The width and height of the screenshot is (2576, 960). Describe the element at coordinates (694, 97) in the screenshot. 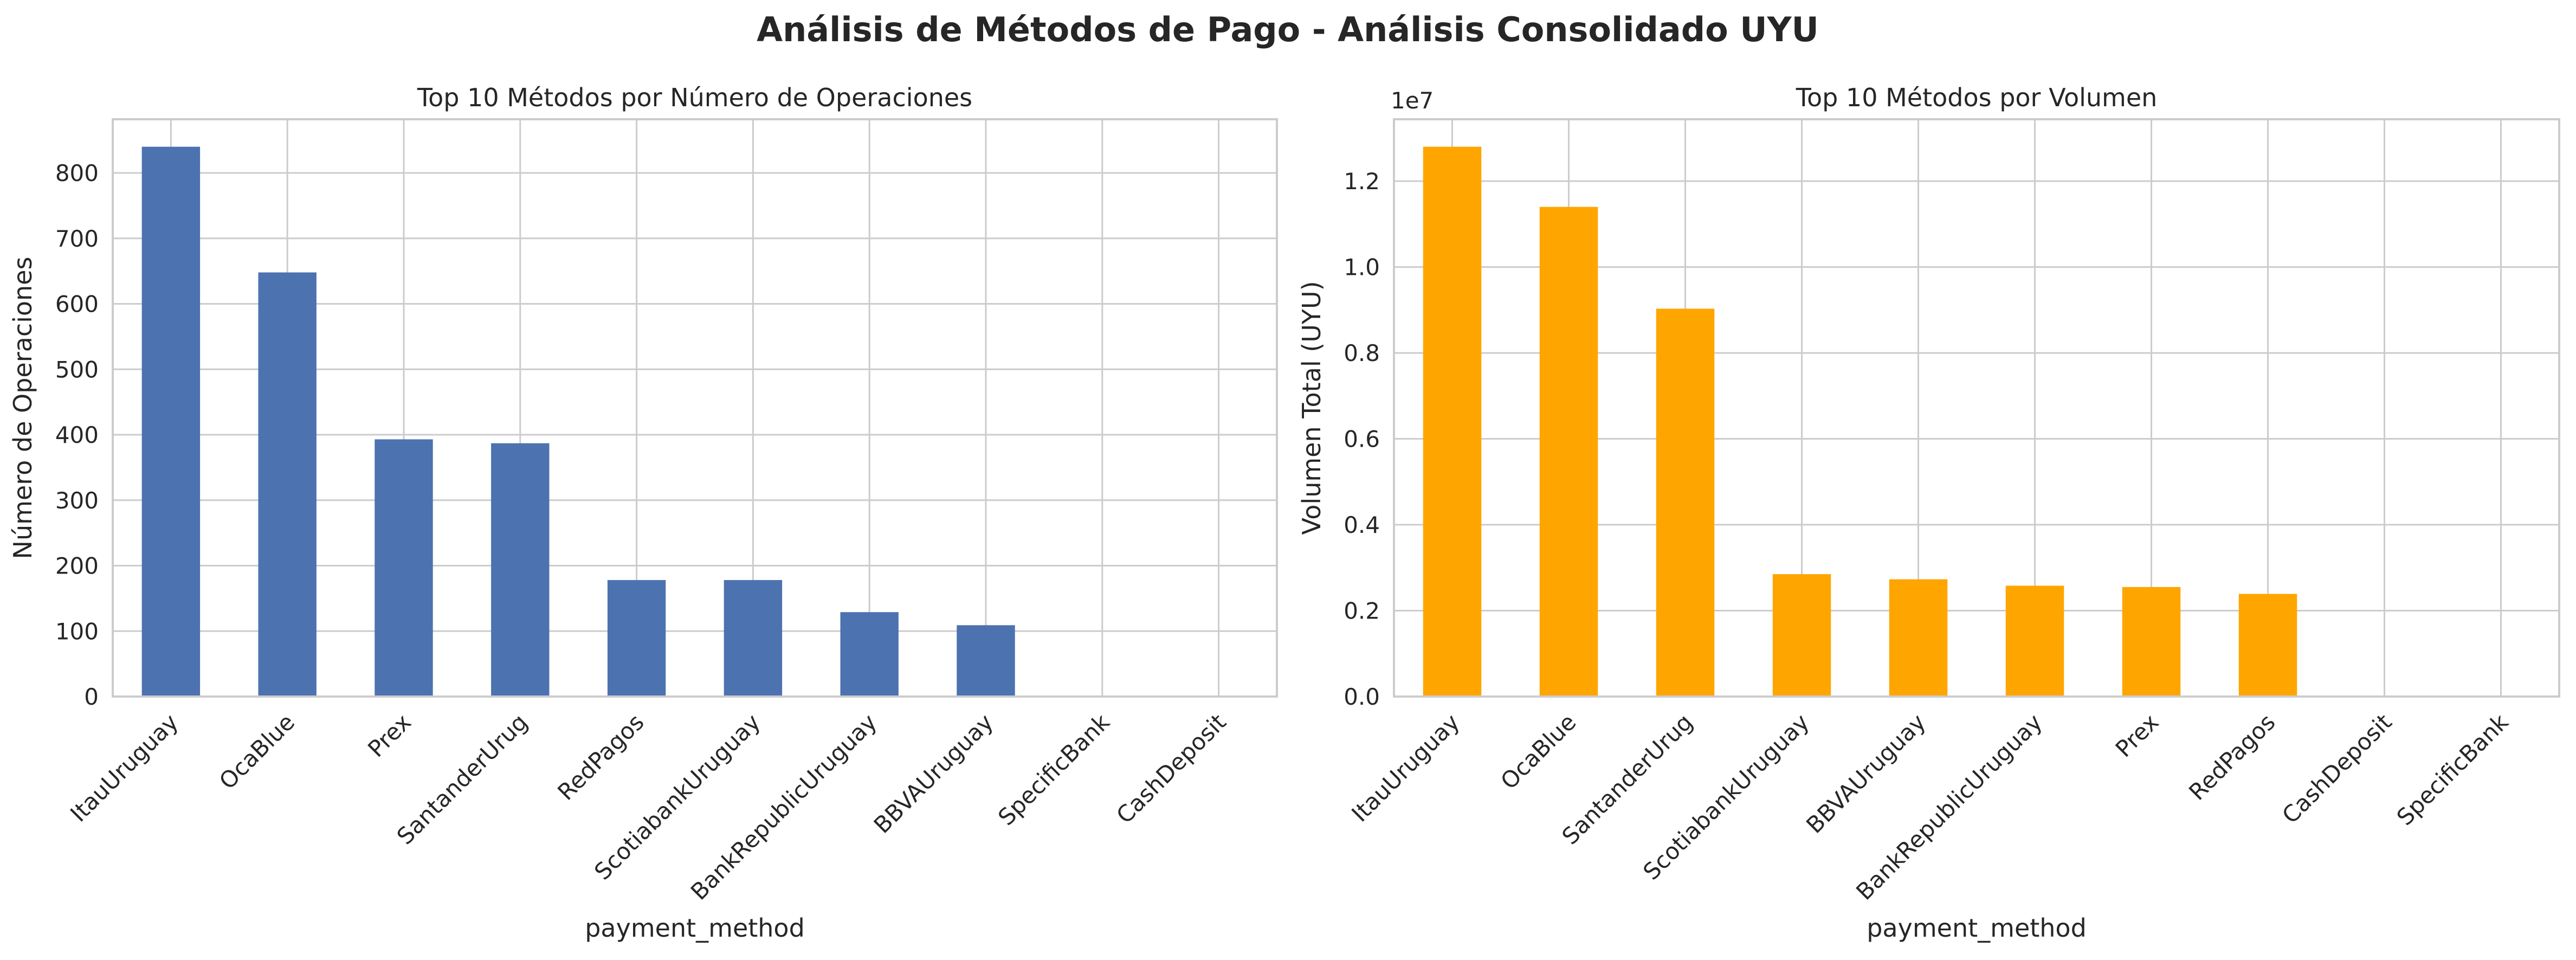

I see `left-chart-title: Top 10 Métodos por Número de Operaciones` at that location.